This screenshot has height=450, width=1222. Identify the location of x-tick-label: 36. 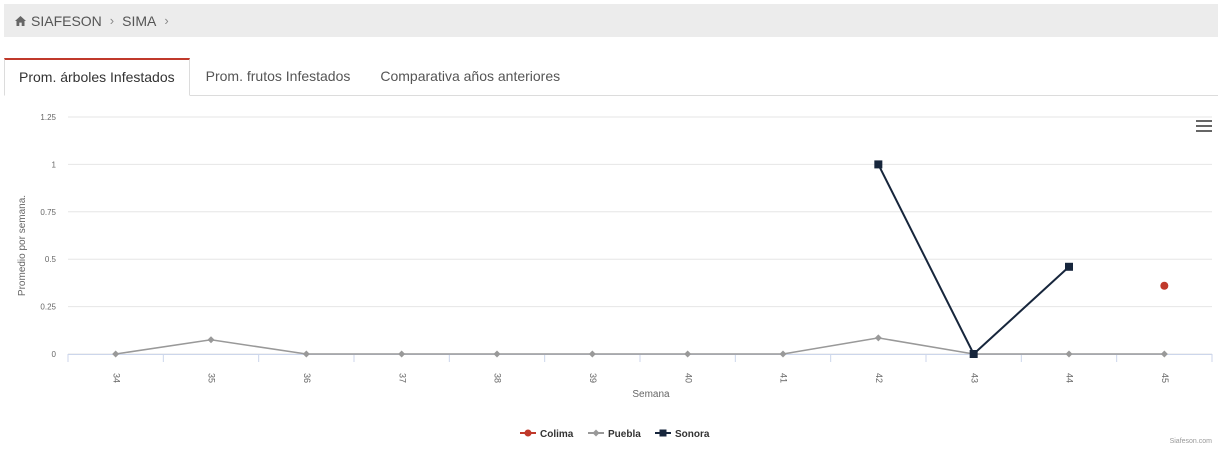
(307, 378).